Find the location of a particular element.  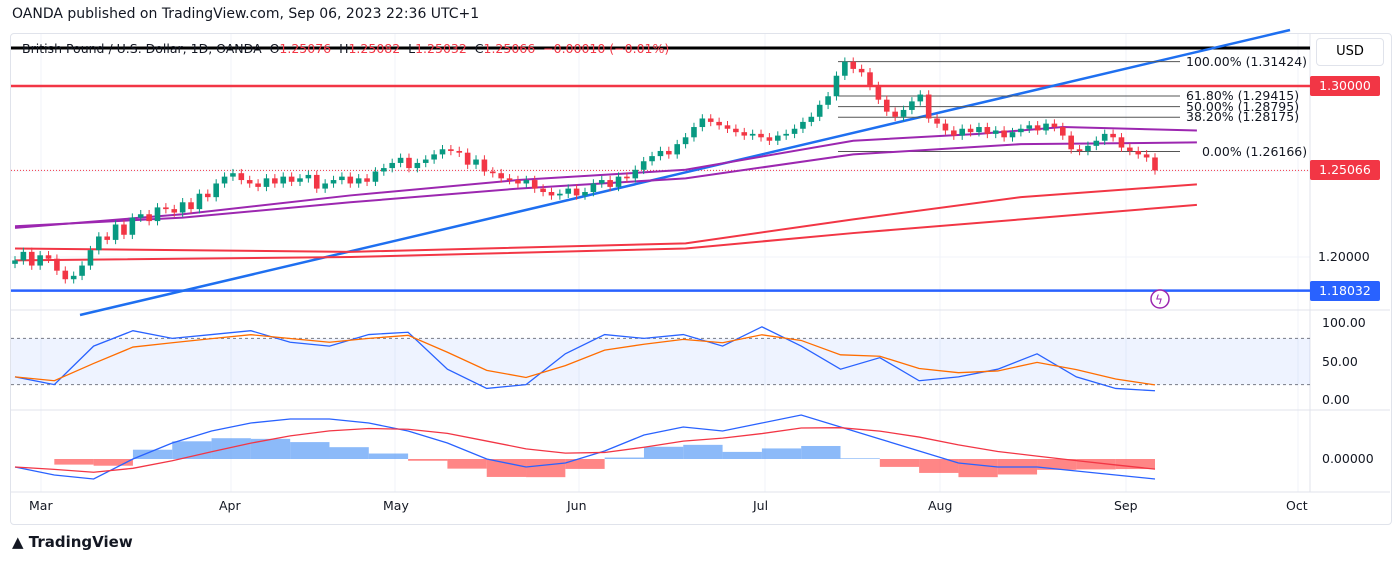

currency-button: USD is located at coordinates (1350, 52).